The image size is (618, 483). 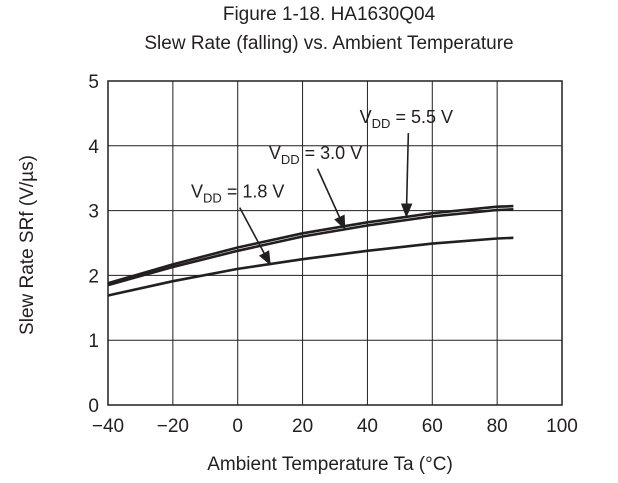 What do you see at coordinates (173, 426) in the screenshot?
I see `x-tick-label: −20` at bounding box center [173, 426].